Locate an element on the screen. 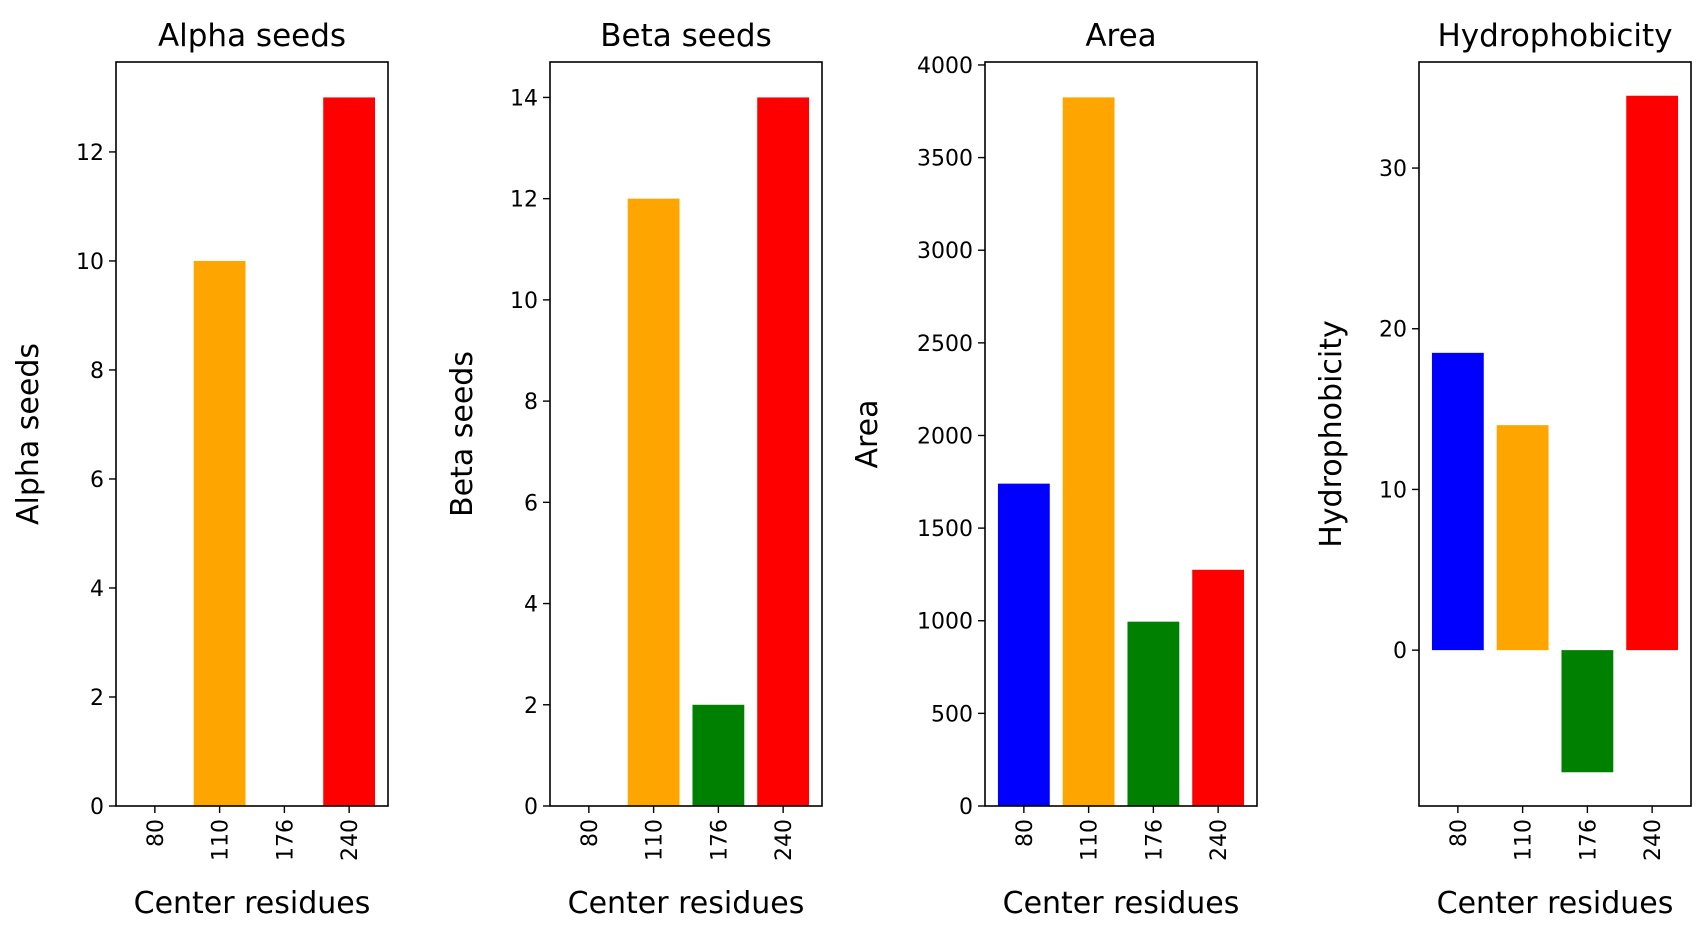  y-axis-title: Area is located at coordinates (867, 433).